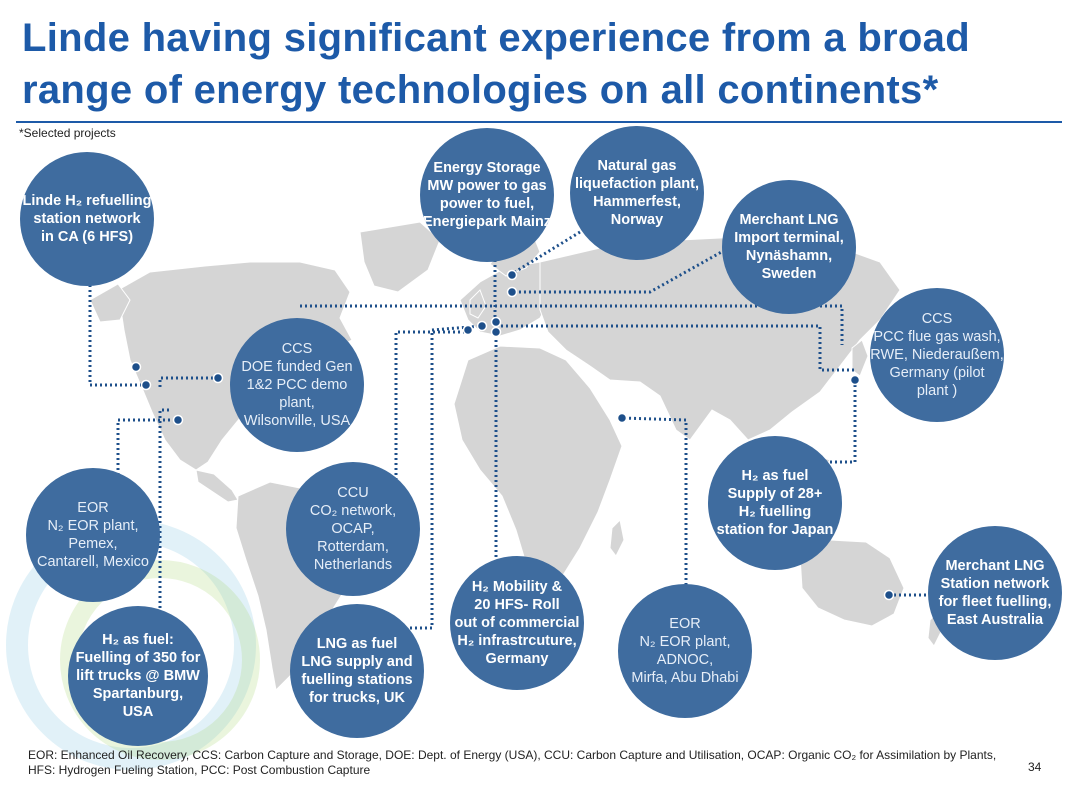 Image resolution: width=1080 pixels, height=792 pixels. What do you see at coordinates (517, 587) in the screenshot?
I see `circle-line: H₂ Mobility &` at bounding box center [517, 587].